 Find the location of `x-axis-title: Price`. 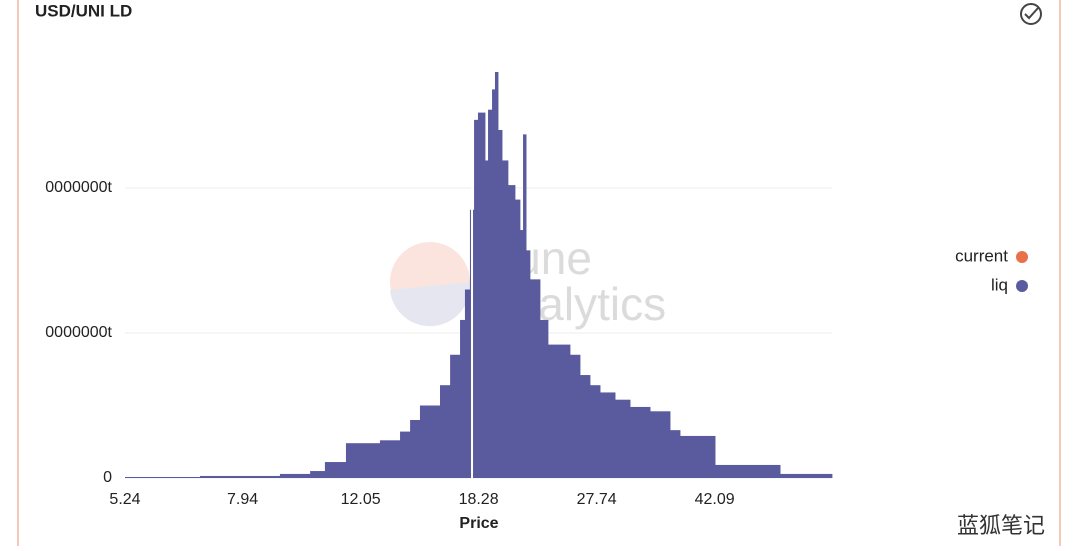

x-axis-title: Price is located at coordinates (478, 523).